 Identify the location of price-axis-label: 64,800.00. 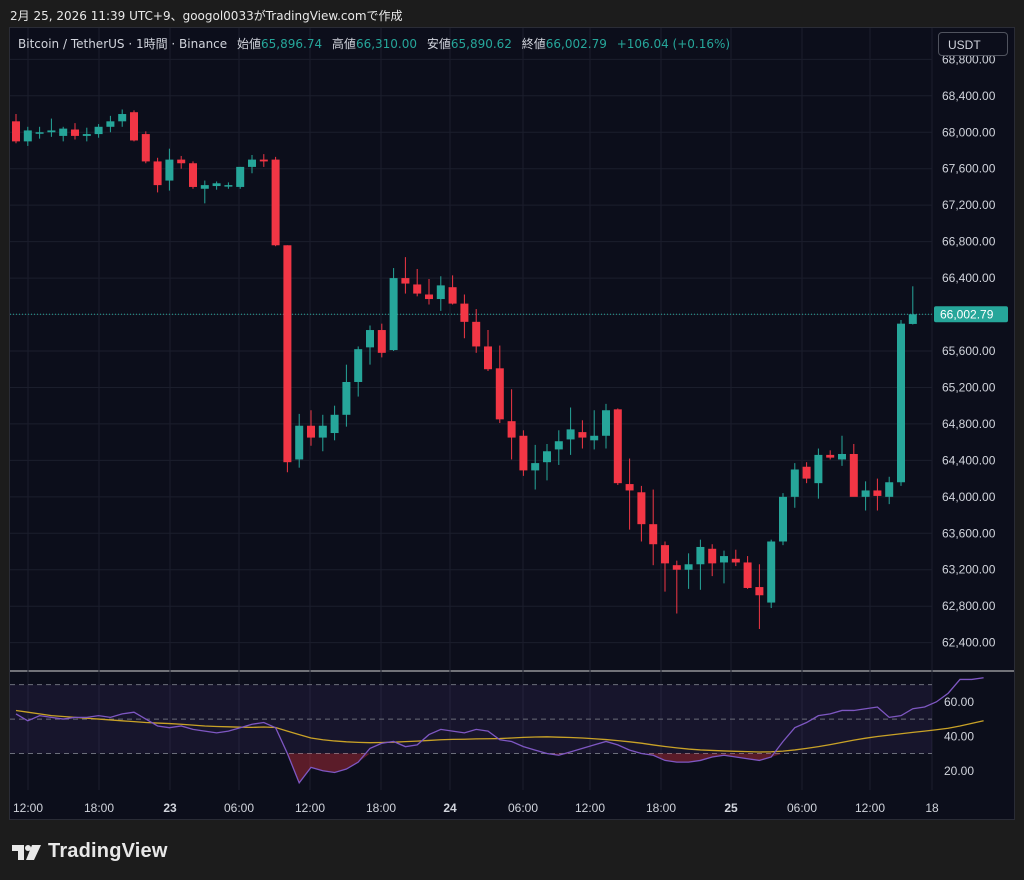
(969, 424).